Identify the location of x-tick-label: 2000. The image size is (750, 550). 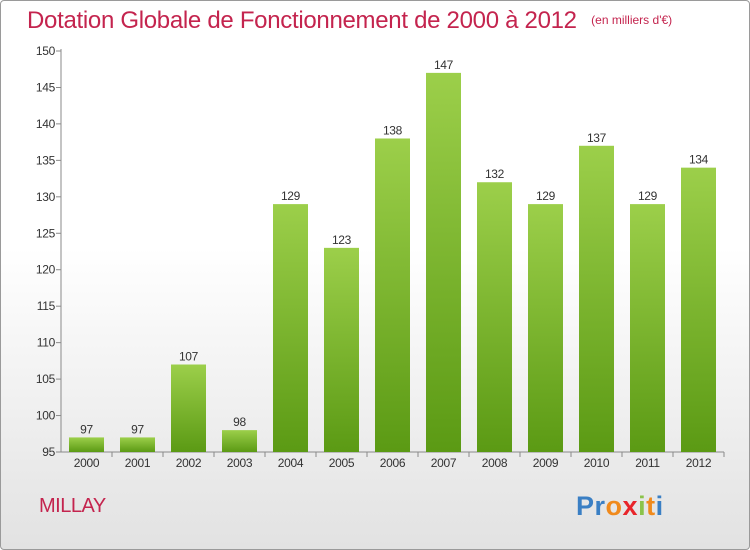
(87, 463).